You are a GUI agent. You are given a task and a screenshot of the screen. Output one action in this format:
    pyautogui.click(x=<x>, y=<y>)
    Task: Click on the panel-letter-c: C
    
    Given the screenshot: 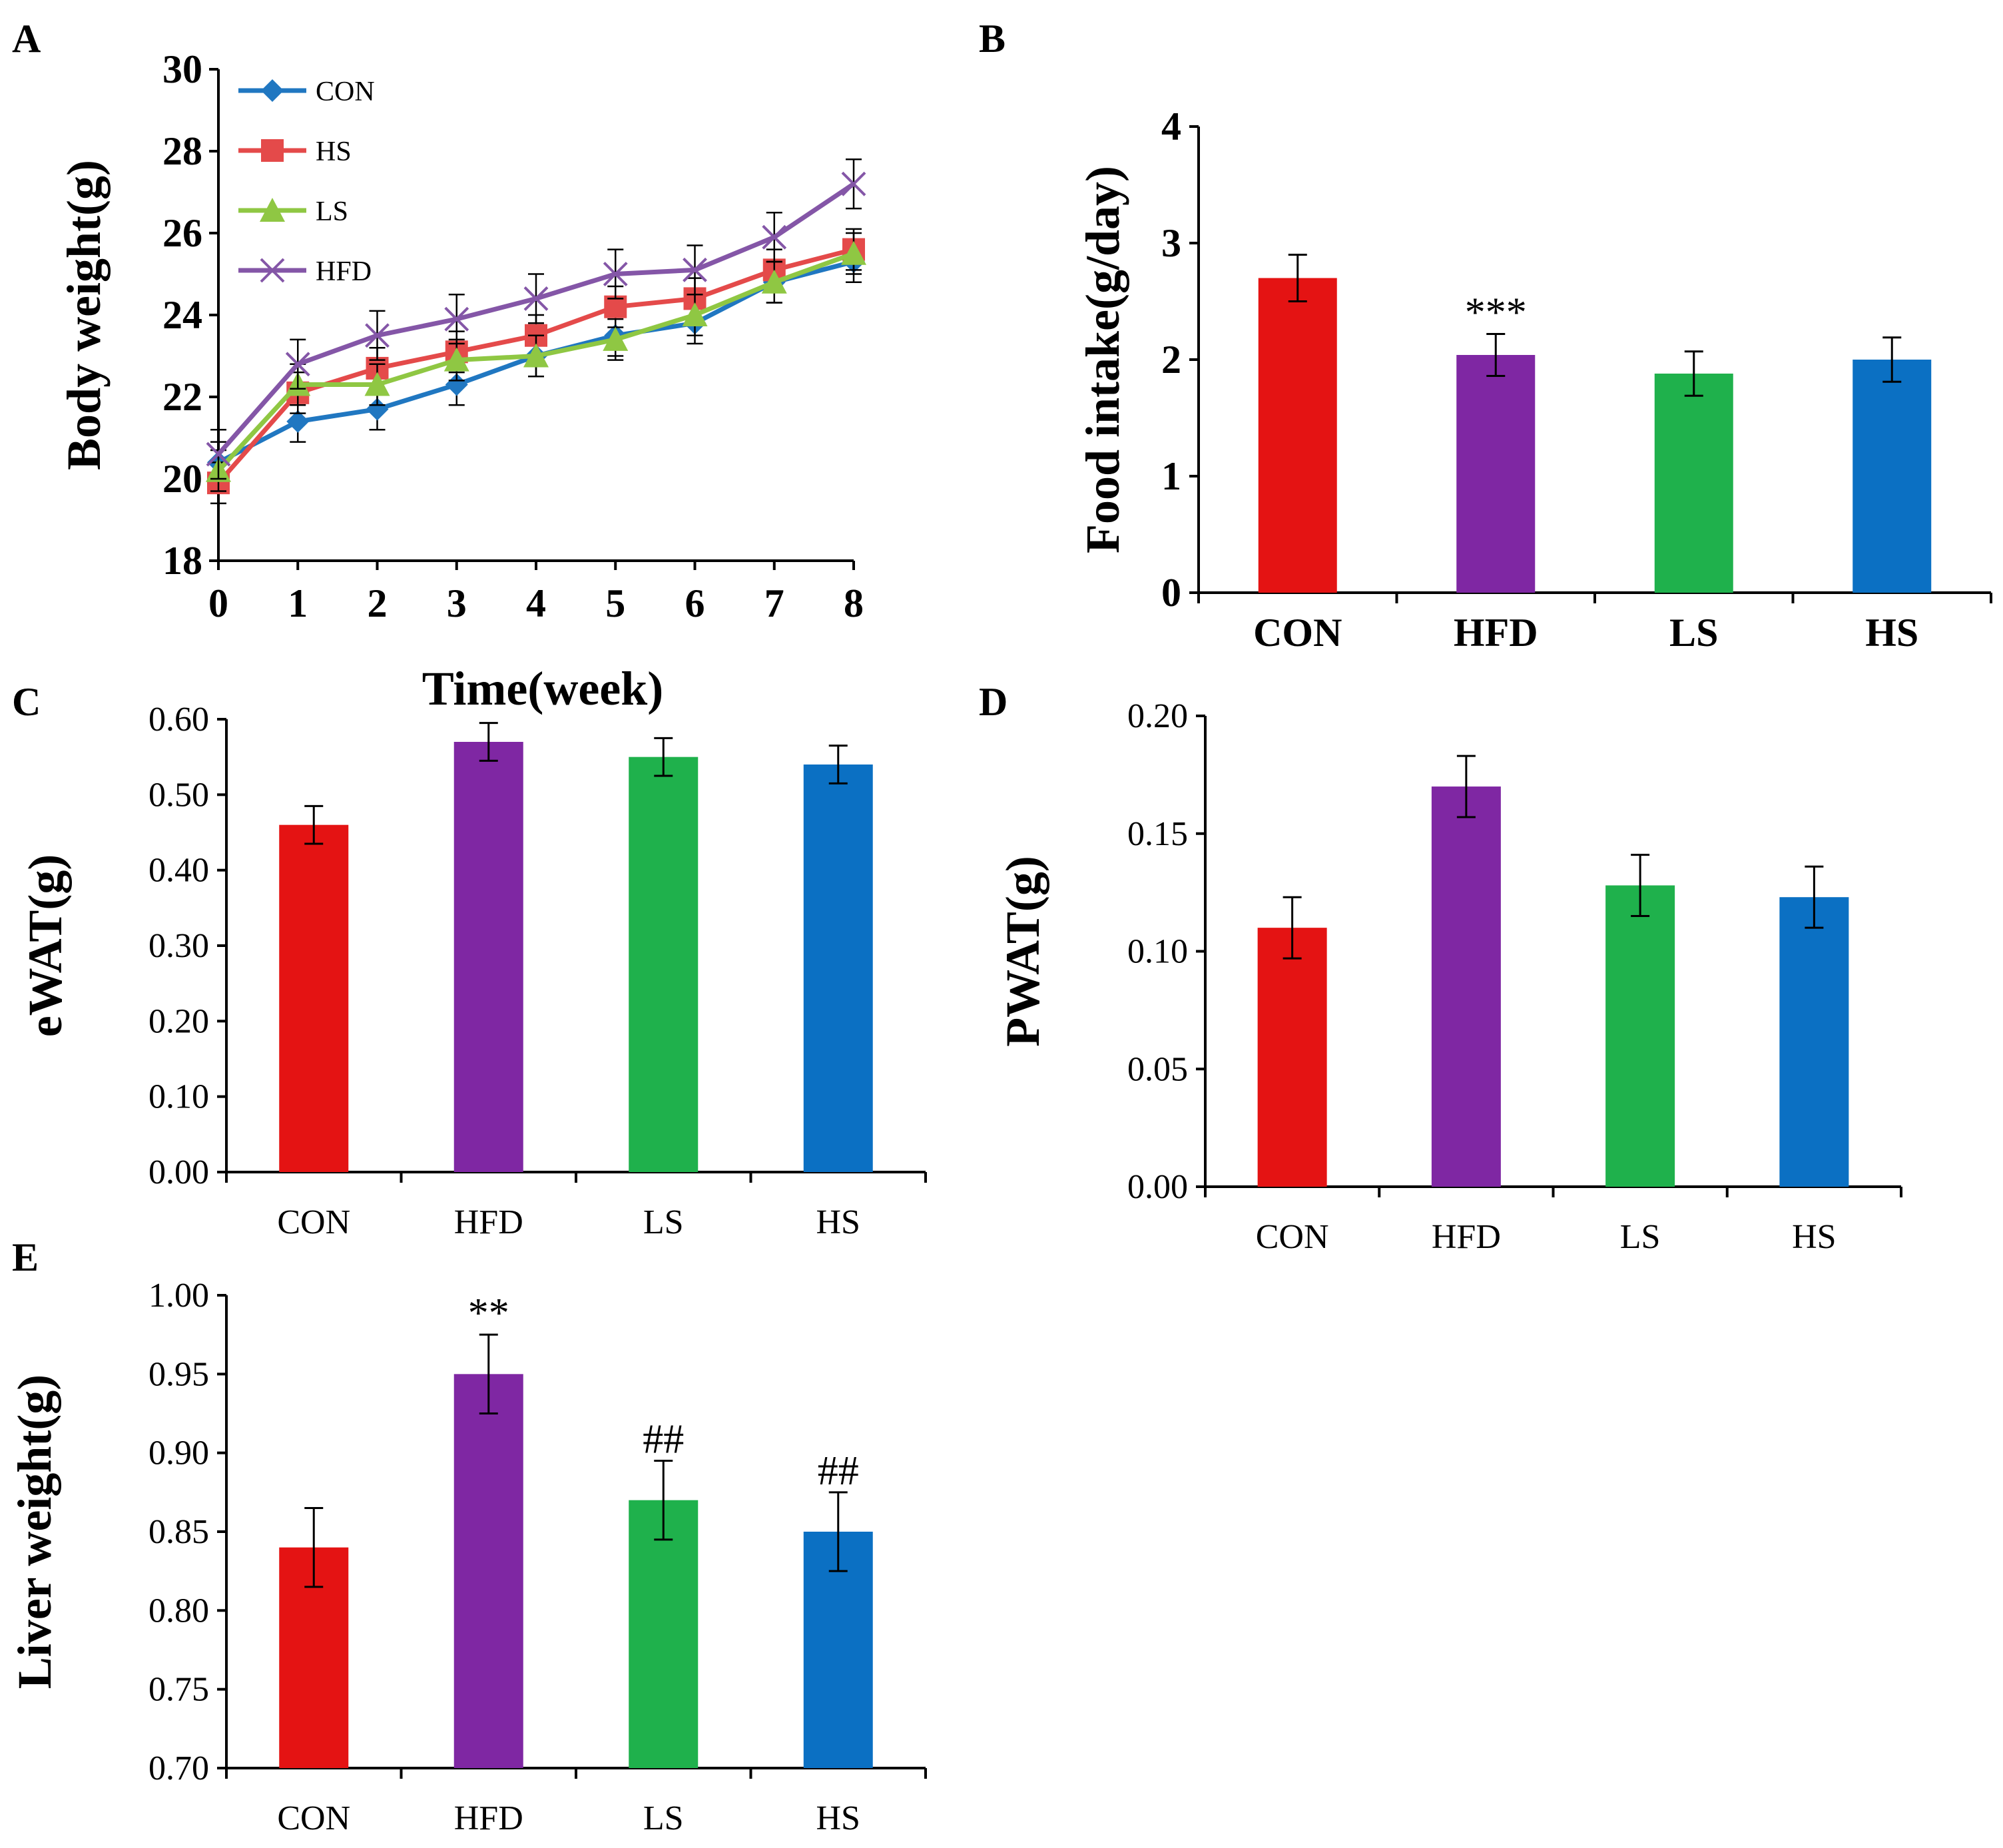 What is the action you would take?
    pyautogui.click(x=27, y=702)
    